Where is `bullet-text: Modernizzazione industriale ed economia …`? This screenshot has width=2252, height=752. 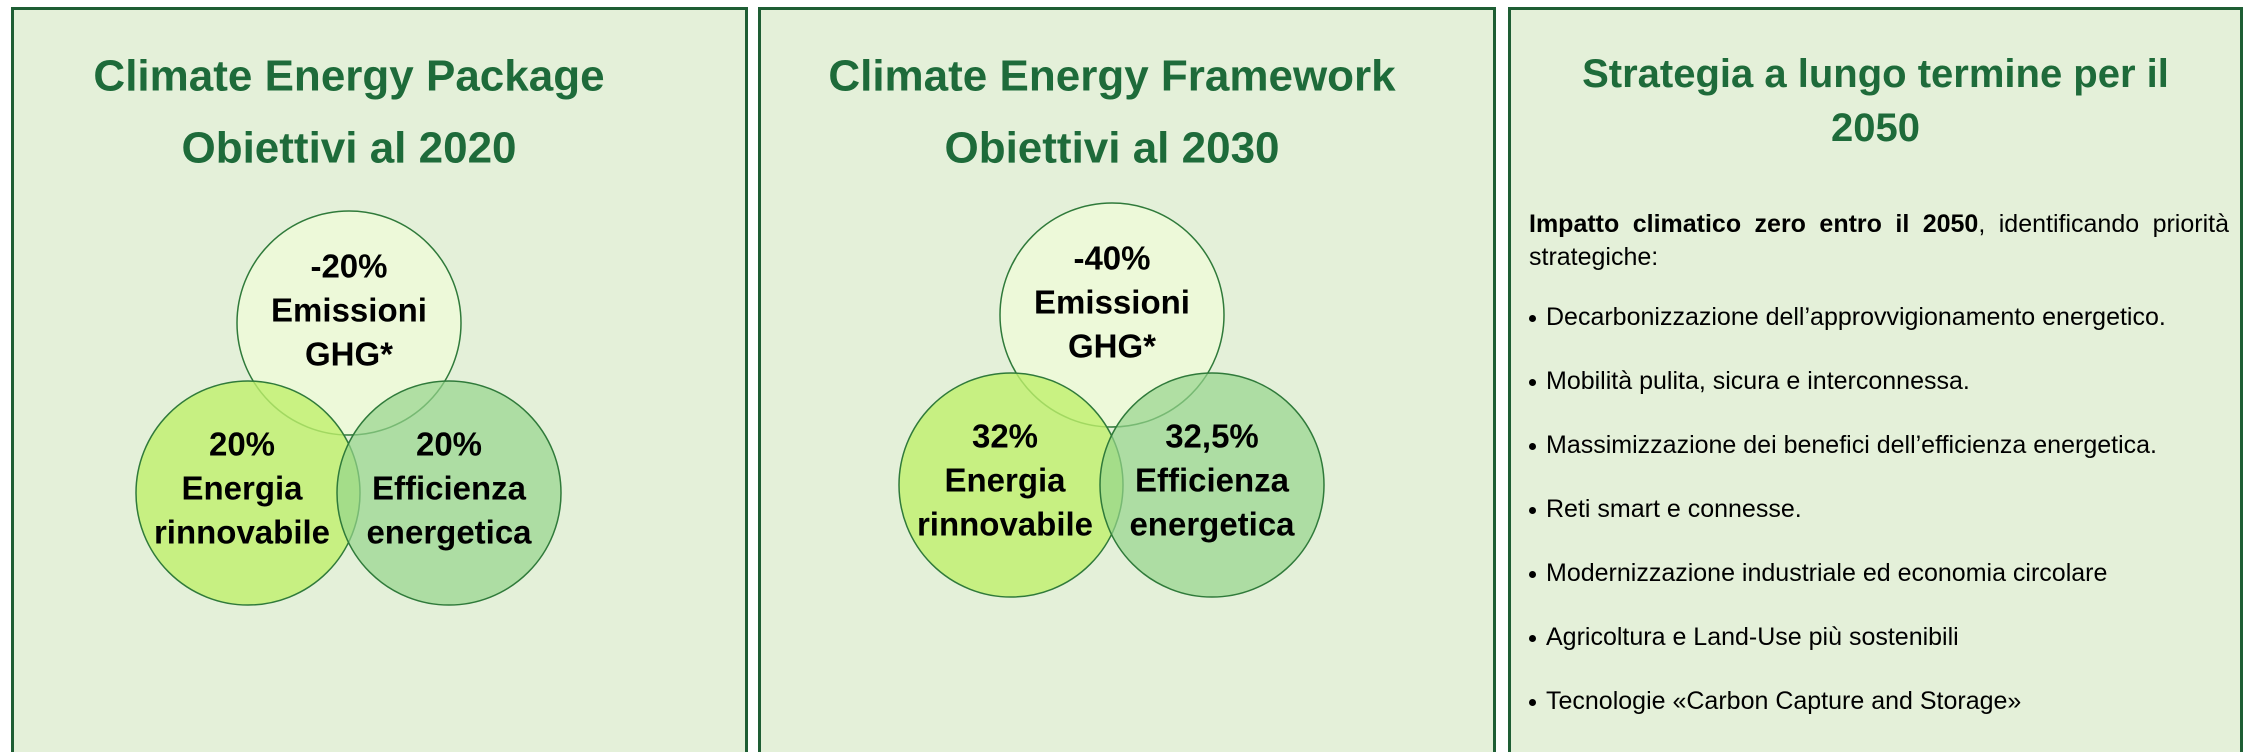 bullet-text: Modernizzazione industriale ed economia … is located at coordinates (1827, 573).